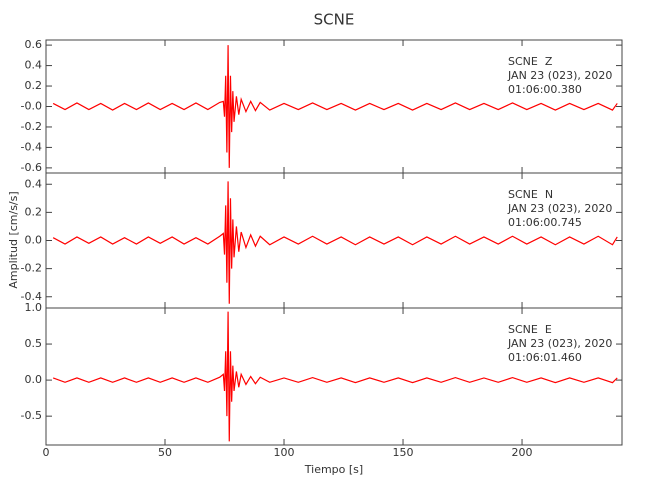 The height and width of the screenshot is (500, 650). Describe the element at coordinates (545, 89) in the screenshot. I see `annotation: 01:06:00.380` at that location.